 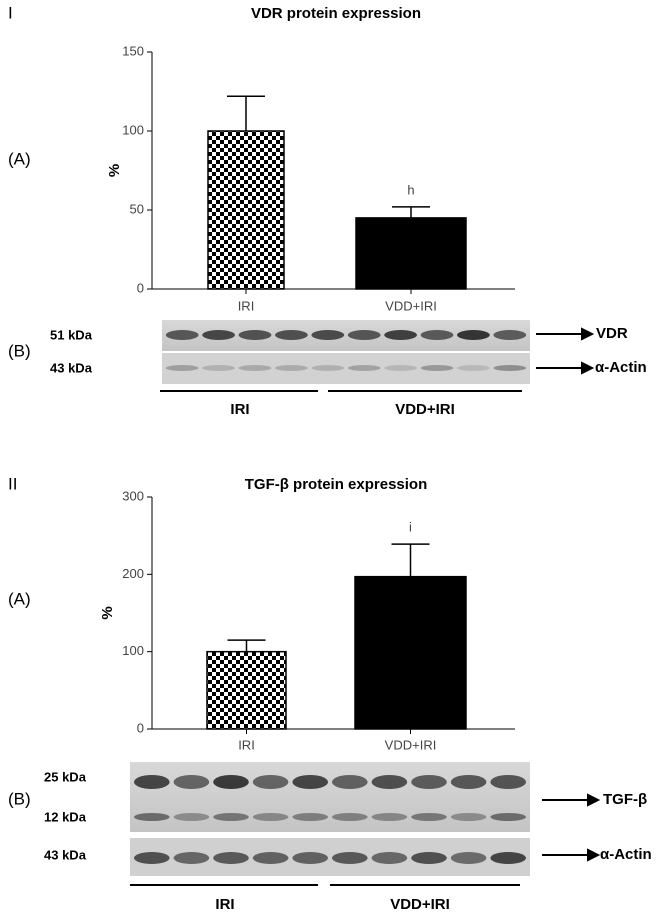 What do you see at coordinates (71, 334) in the screenshot?
I see `kda-label: 51 kDa` at bounding box center [71, 334].